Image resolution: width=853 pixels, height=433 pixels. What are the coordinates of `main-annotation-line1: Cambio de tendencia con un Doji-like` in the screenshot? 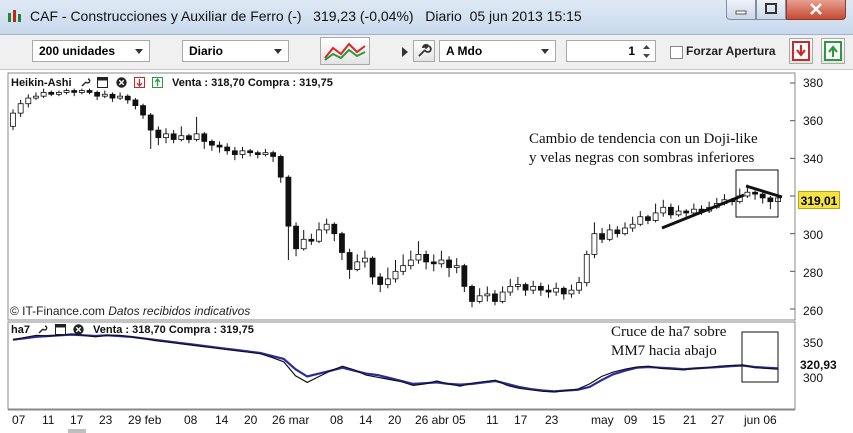 It's located at (643, 139).